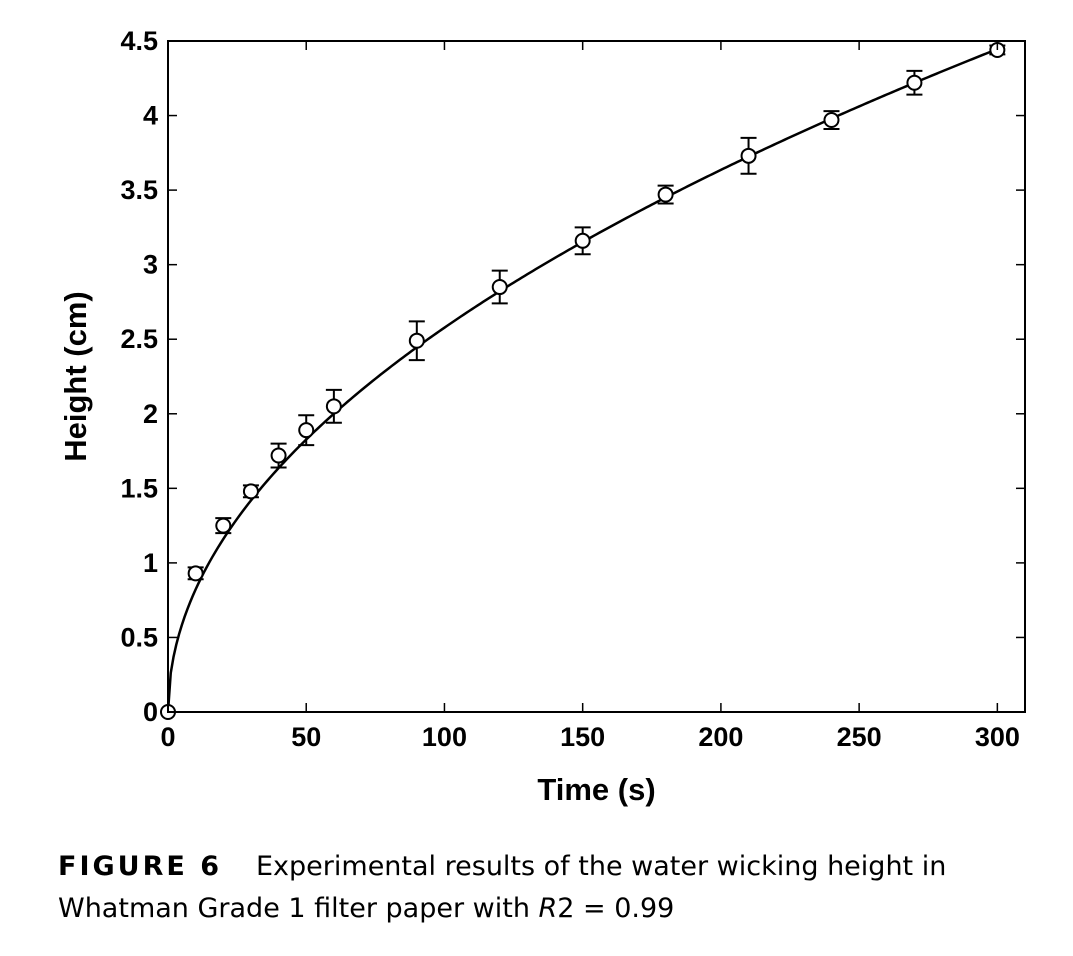  Describe the element at coordinates (150, 265) in the screenshot. I see `y-tick-label: 3` at that location.